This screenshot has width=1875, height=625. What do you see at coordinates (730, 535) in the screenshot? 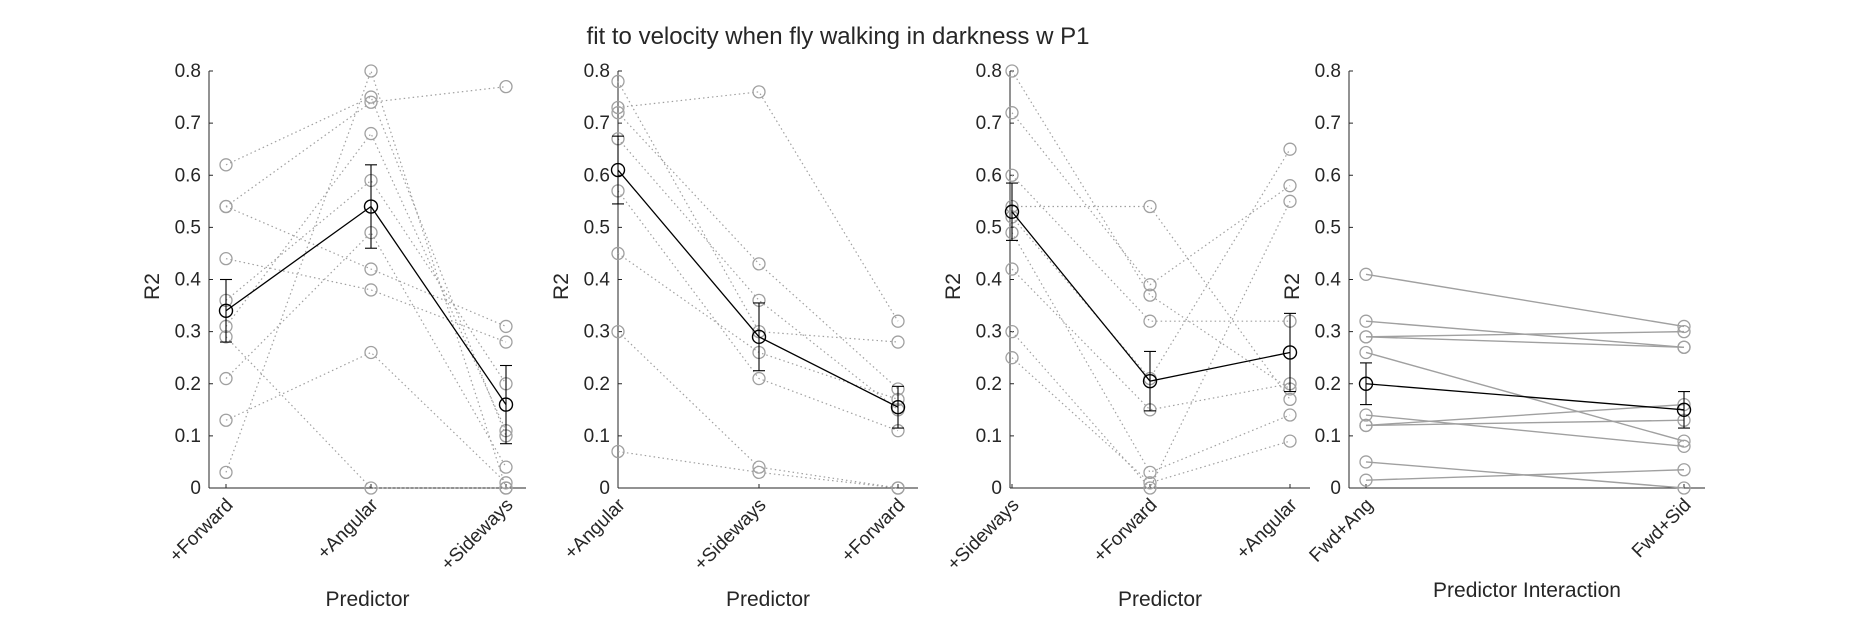
I see `x-tick-label: +Sideways` at bounding box center [730, 535].